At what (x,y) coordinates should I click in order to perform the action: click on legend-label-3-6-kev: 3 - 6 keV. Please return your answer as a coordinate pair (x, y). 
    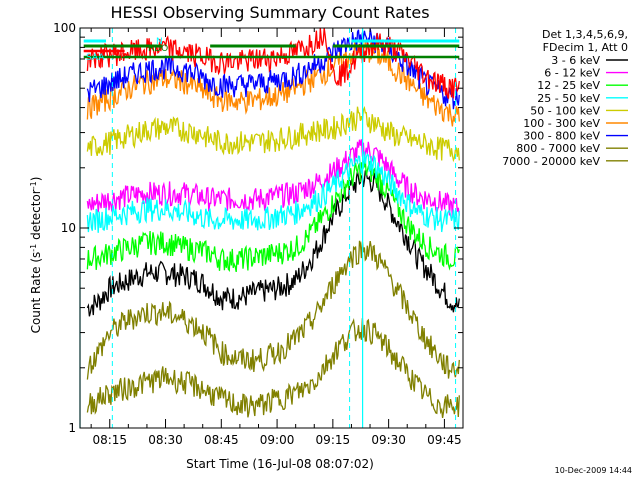
    Looking at the image, I should click on (575, 60).